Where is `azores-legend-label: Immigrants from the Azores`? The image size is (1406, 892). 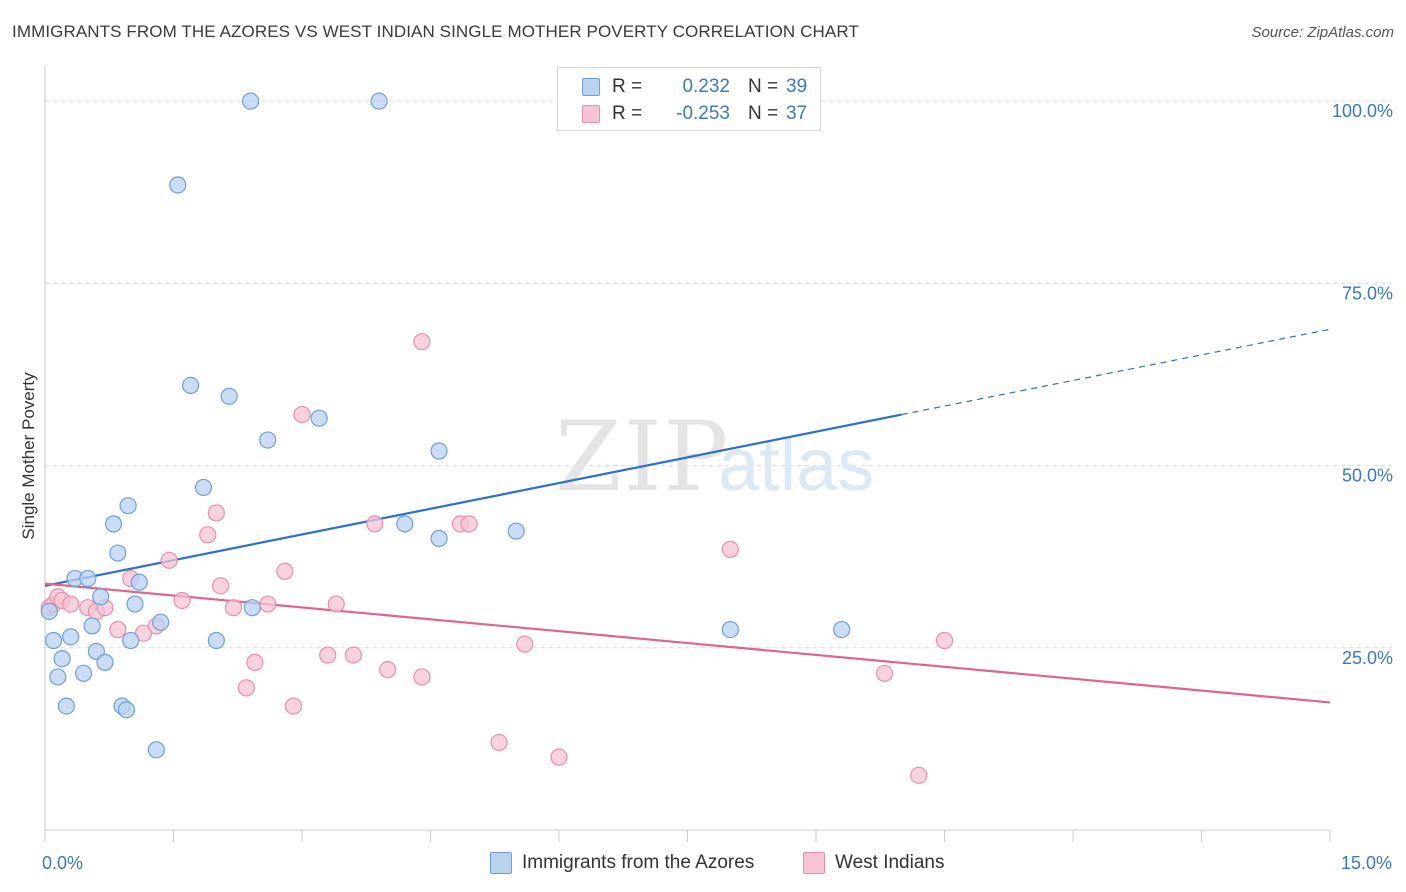 azores-legend-label: Immigrants from the Azores is located at coordinates (638, 862).